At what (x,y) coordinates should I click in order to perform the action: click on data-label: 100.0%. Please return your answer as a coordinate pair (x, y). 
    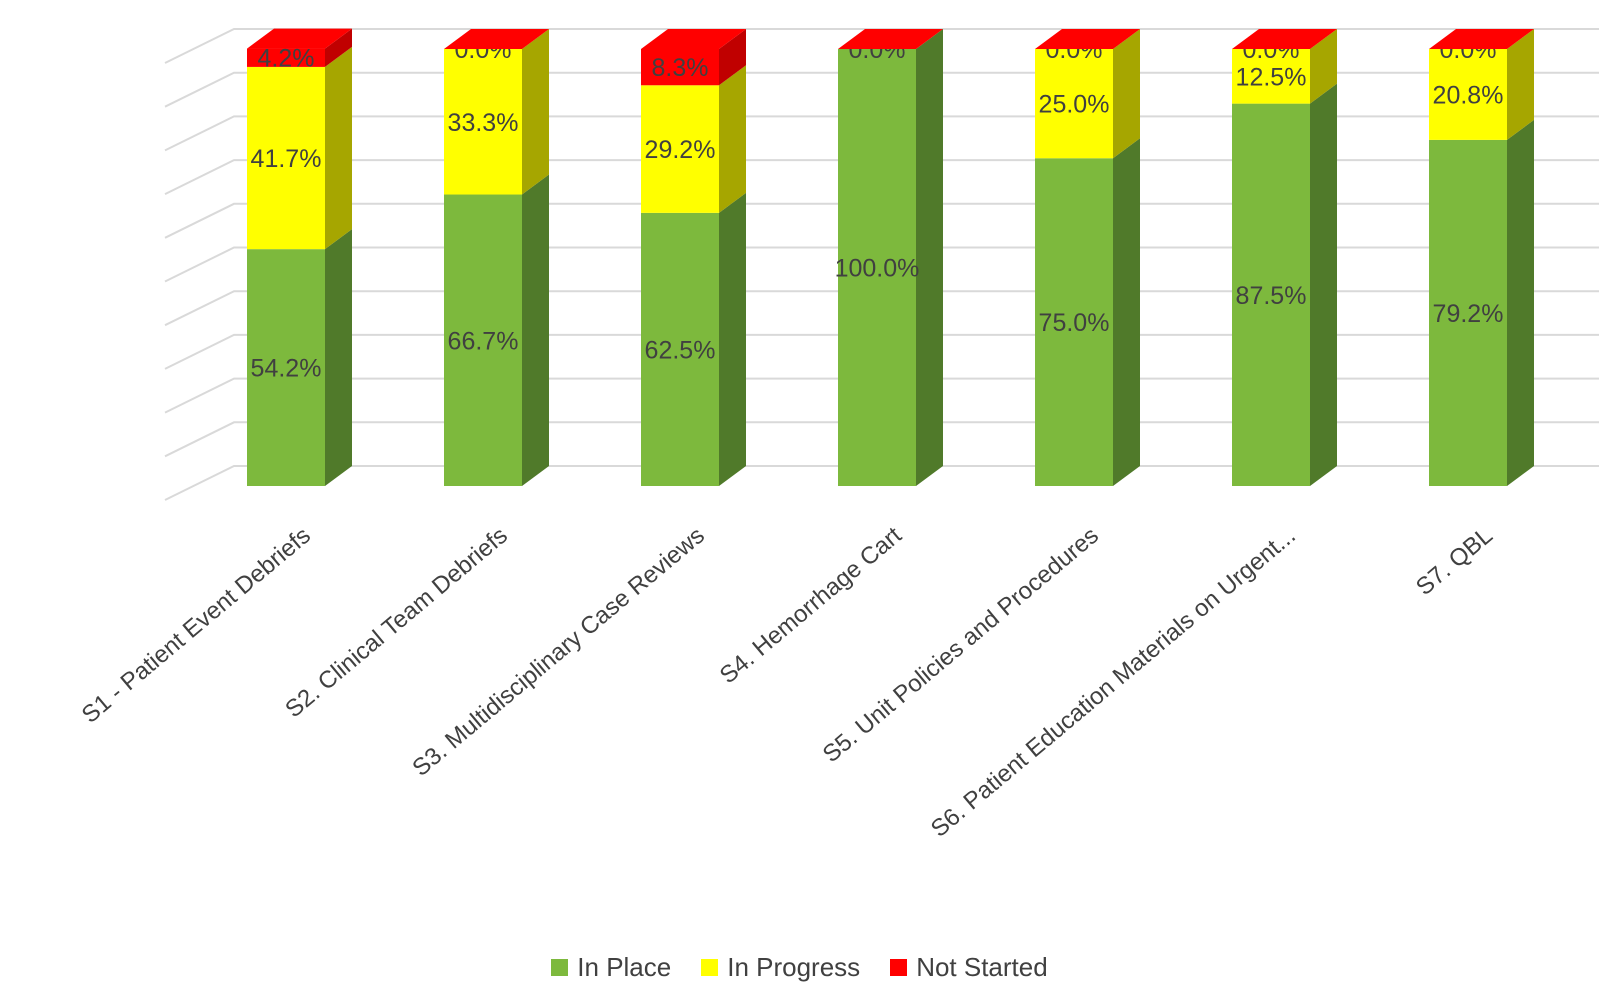
    Looking at the image, I should click on (877, 269).